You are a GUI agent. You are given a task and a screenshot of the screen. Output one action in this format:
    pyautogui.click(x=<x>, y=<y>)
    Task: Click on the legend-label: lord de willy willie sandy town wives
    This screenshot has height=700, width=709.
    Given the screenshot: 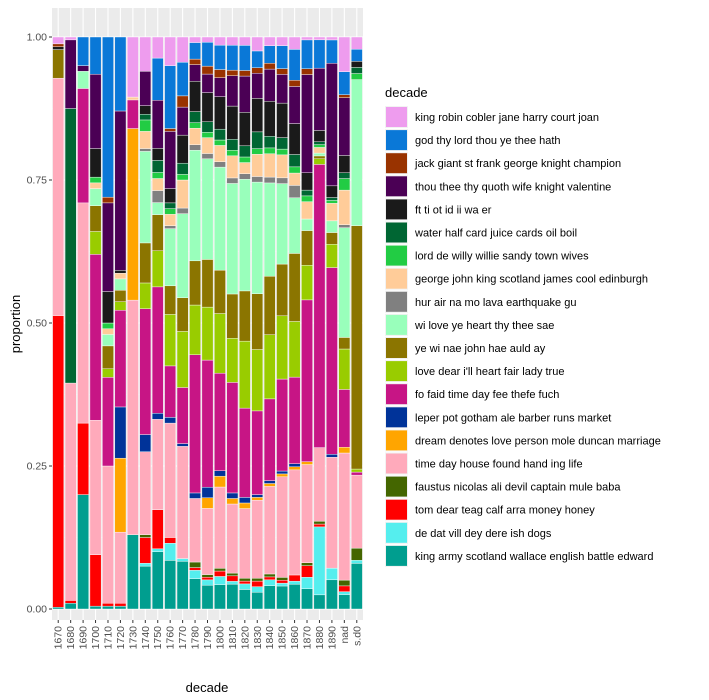 What is the action you would take?
    pyautogui.click(x=502, y=257)
    